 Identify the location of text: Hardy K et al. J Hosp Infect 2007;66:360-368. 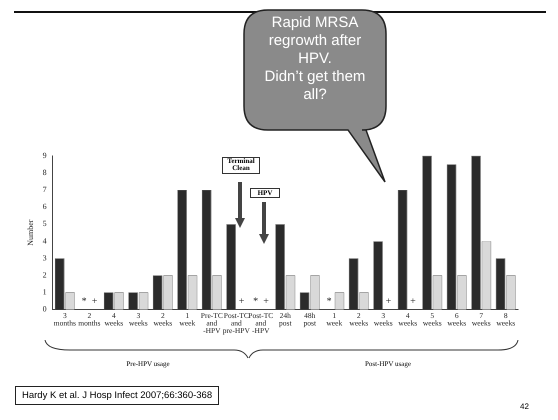
(117, 395).